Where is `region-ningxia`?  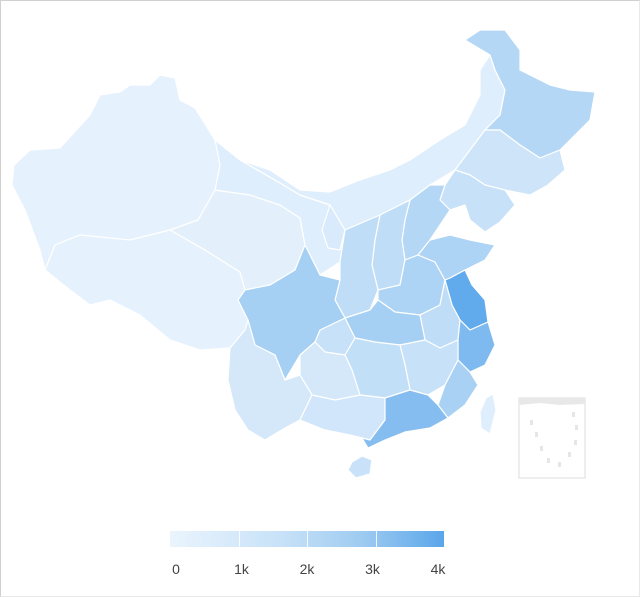 region-ningxia is located at coordinates (333, 227).